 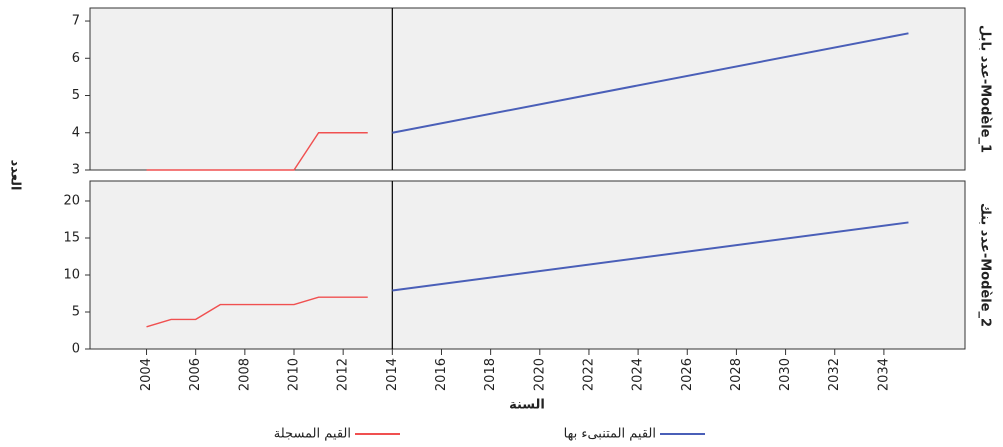 I want to click on x-tick-label: 2020, so click(x=539, y=374).